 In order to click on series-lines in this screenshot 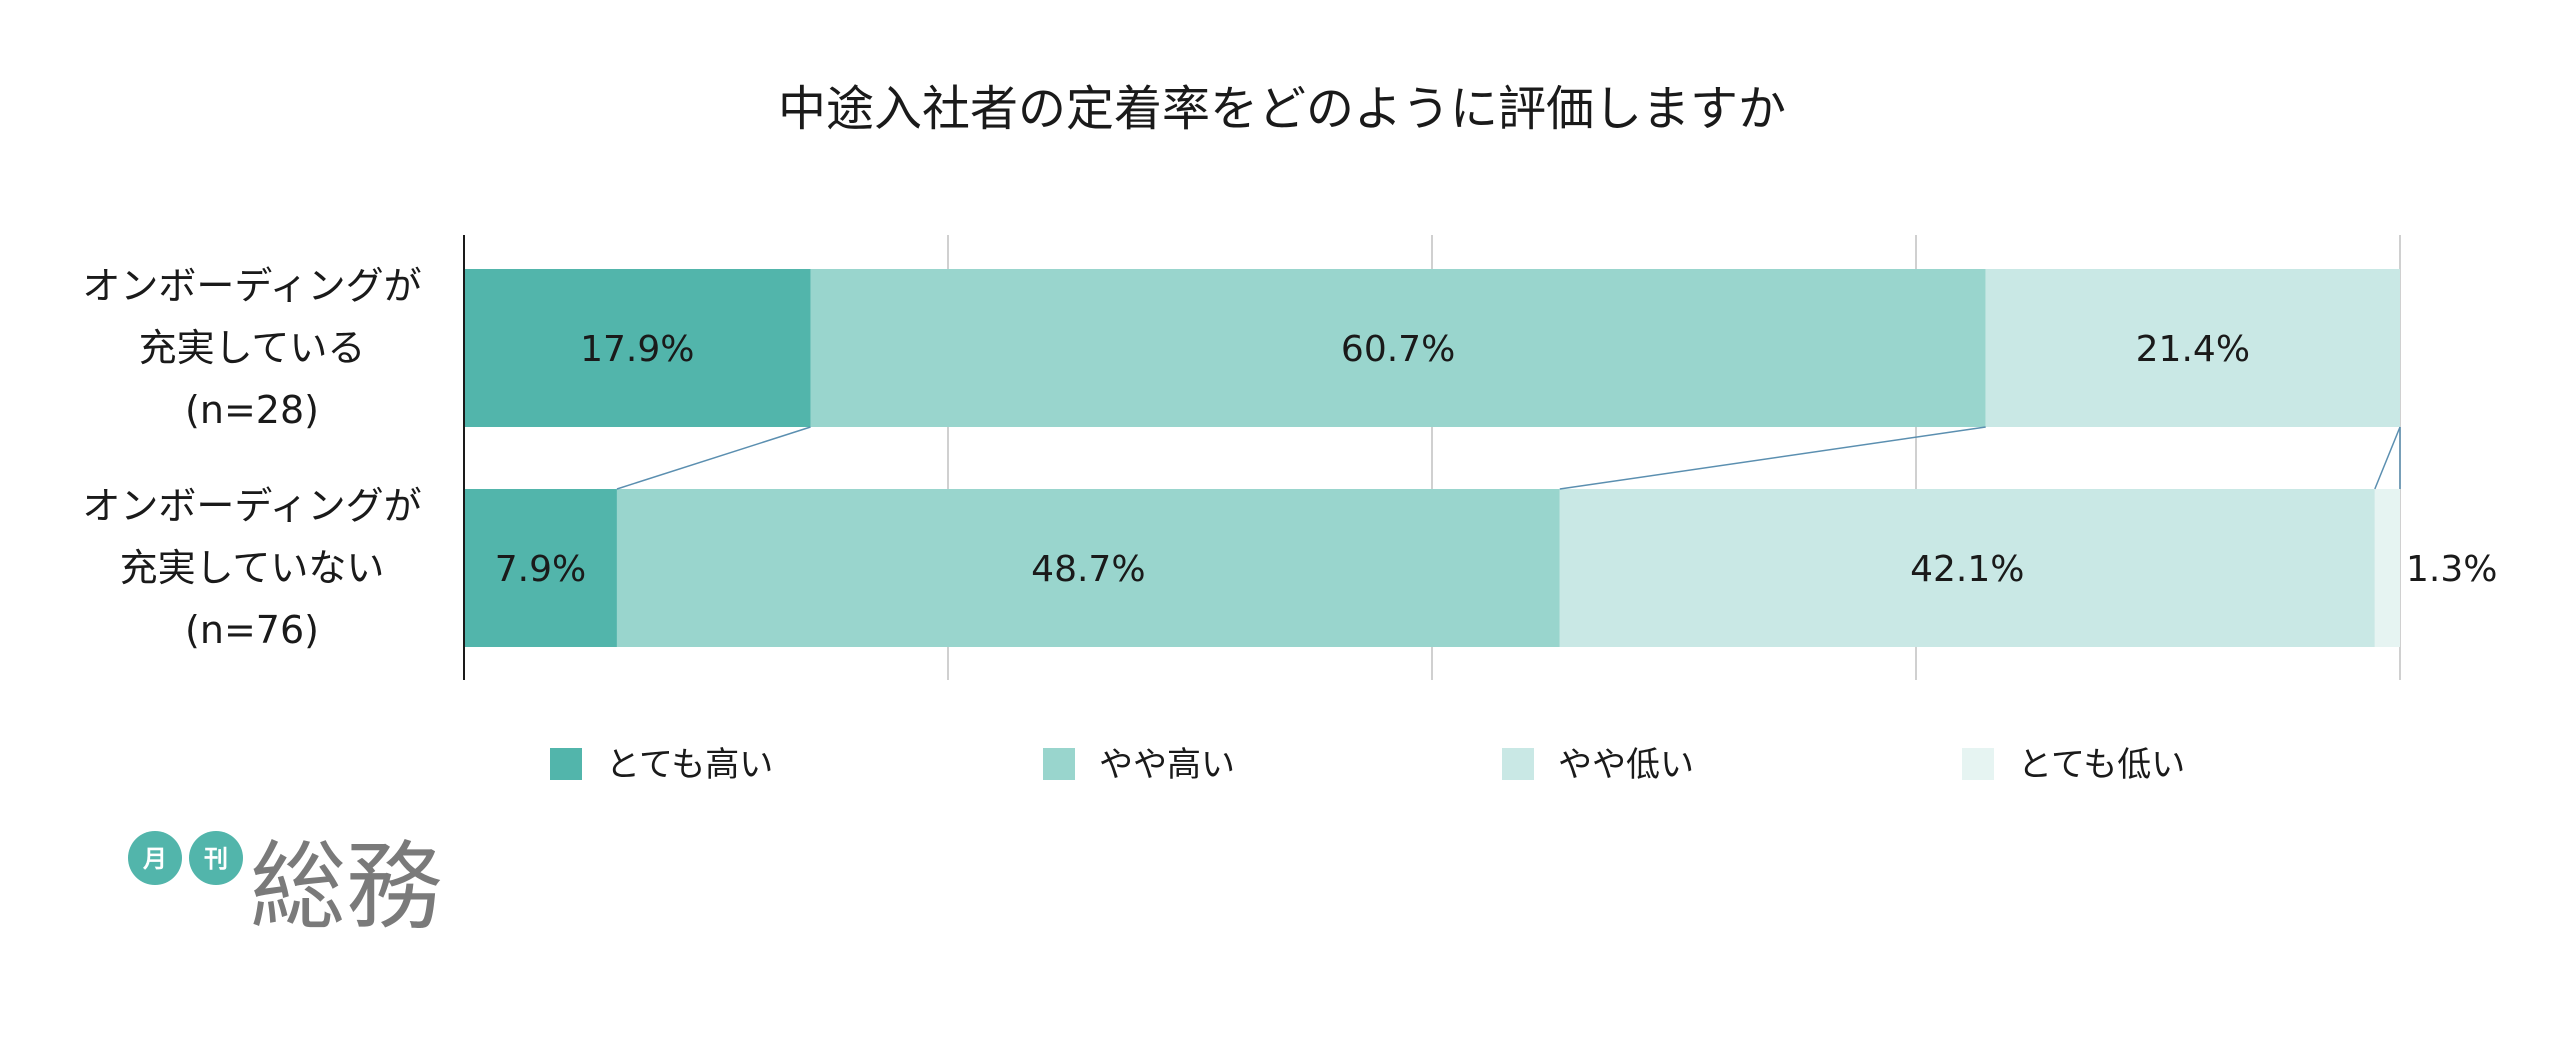, I will do `click(1508, 458)`.